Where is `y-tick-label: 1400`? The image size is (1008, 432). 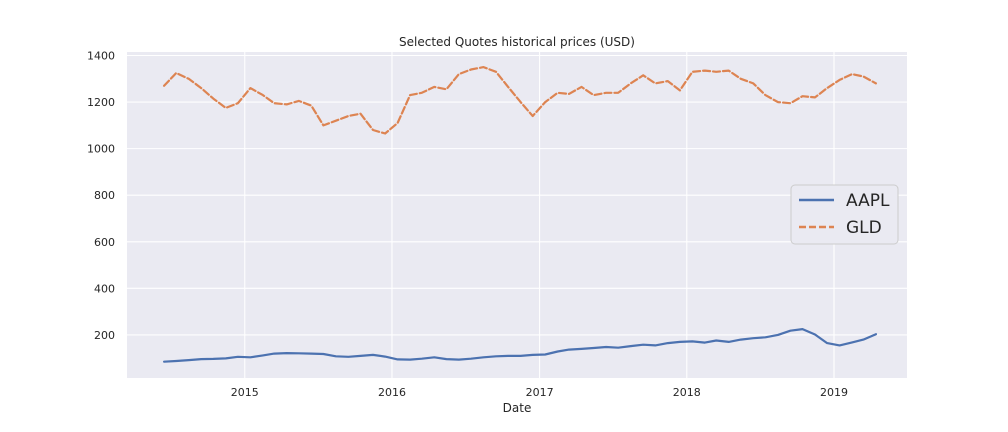
y-tick-label: 1400 is located at coordinates (101, 55).